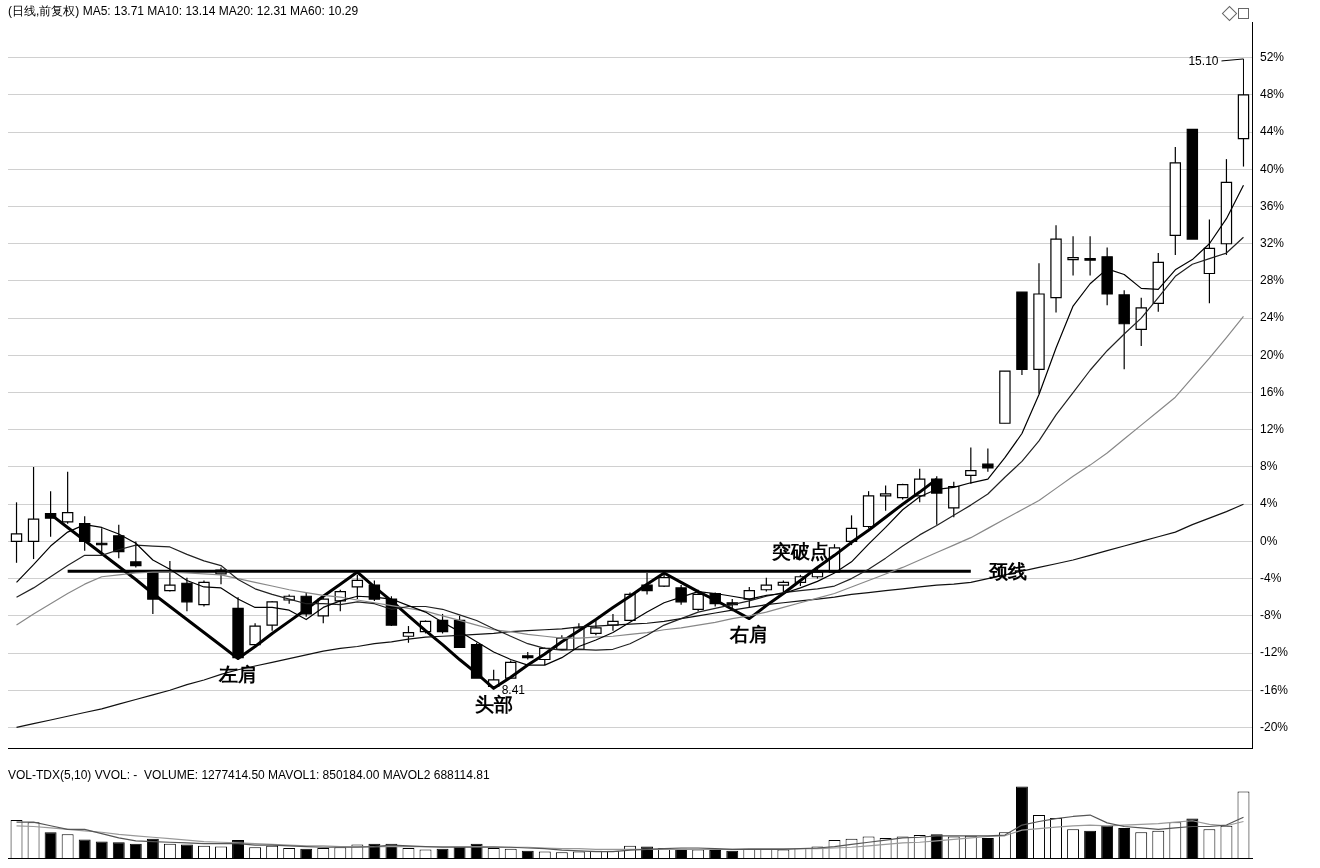 This screenshot has width=1320, height=868. I want to click on y-tick-label: 28%, so click(1272, 280).